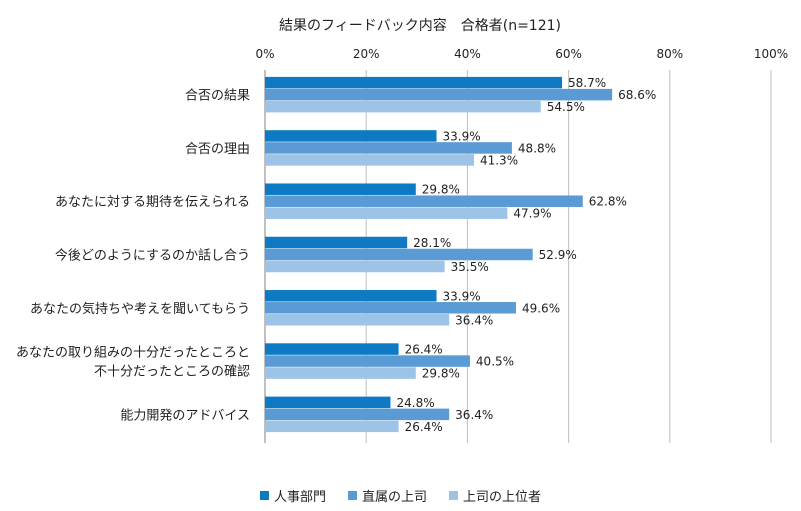 This screenshot has height=511, width=801. I want to click on legend-item: 人事部門, so click(292, 495).